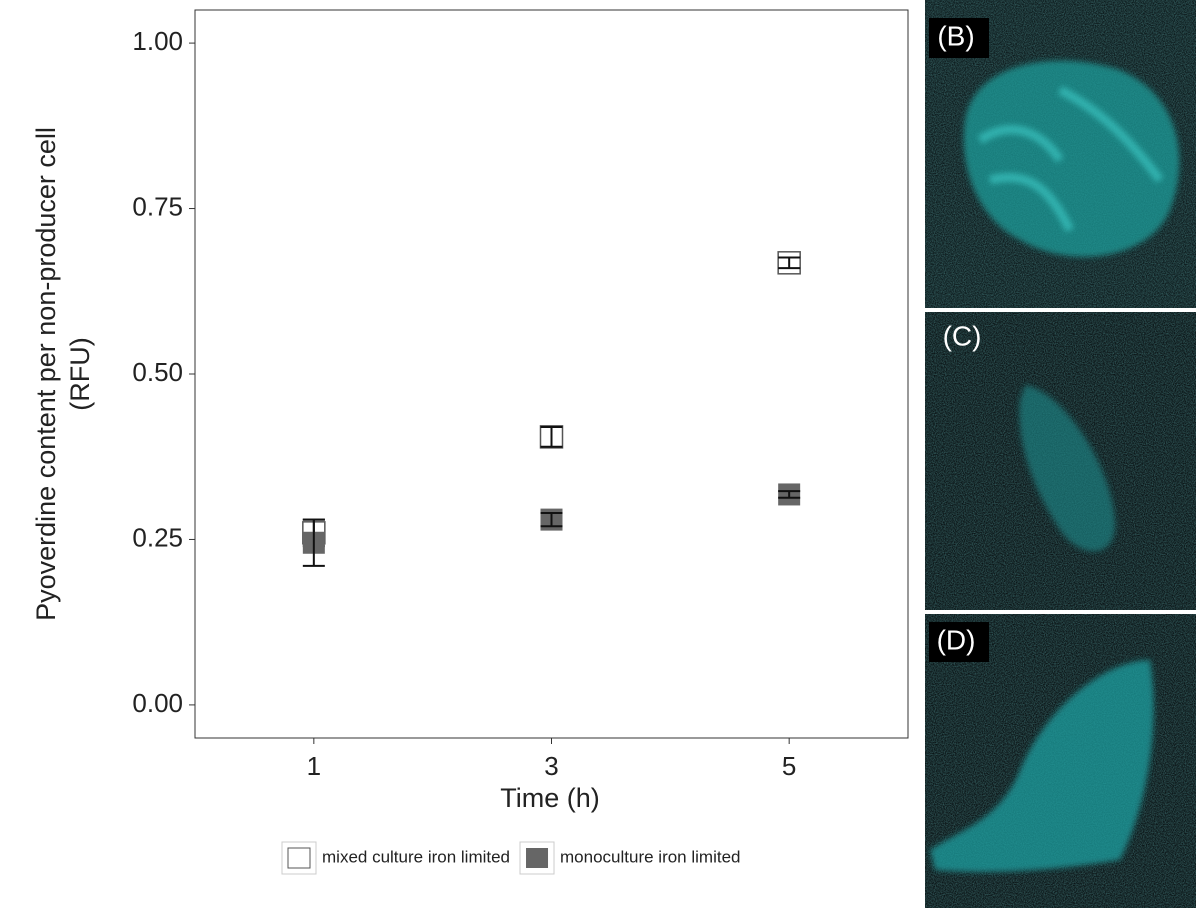  What do you see at coordinates (314, 766) in the screenshot?
I see `x-tick-label: 1` at bounding box center [314, 766].